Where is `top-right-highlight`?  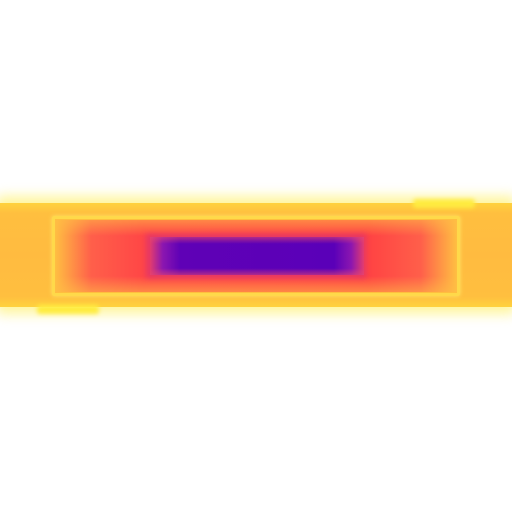 top-right-highlight is located at coordinates (444, 203).